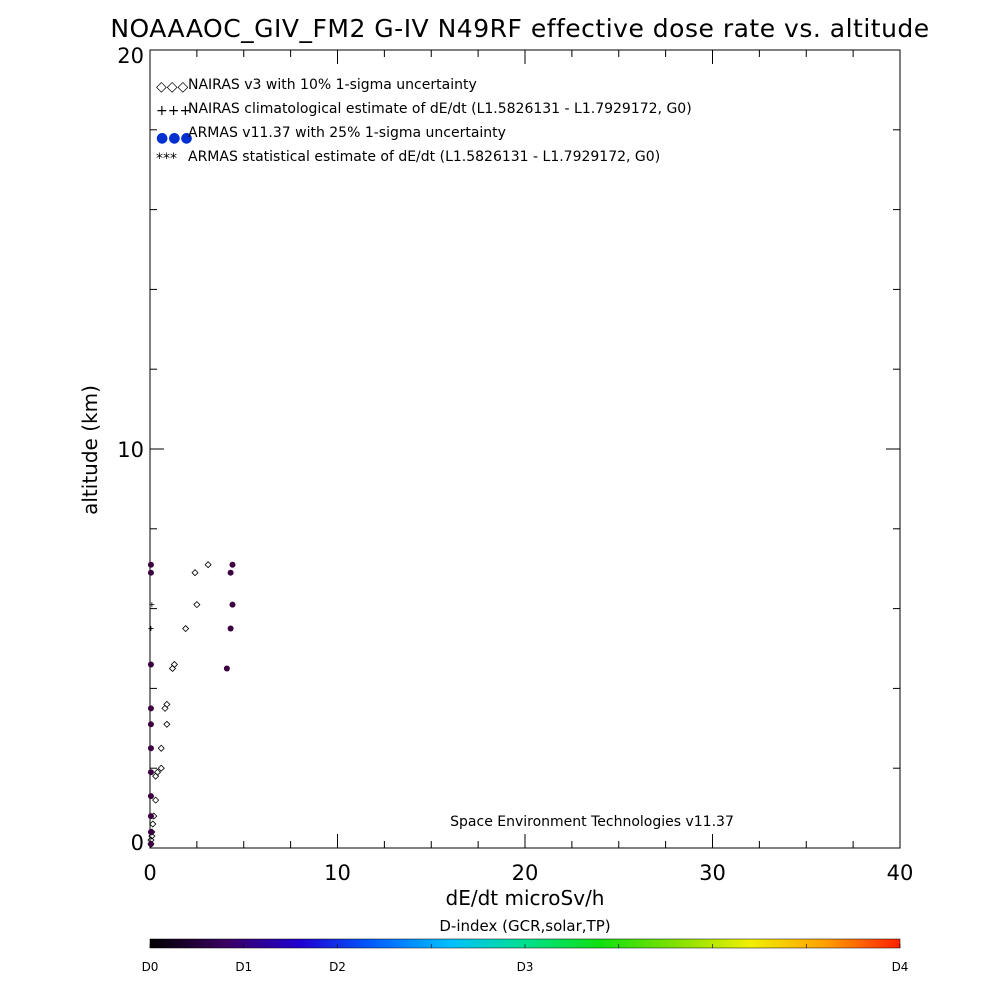  What do you see at coordinates (90, 450) in the screenshot?
I see `y-axis-label: altitude (km)` at bounding box center [90, 450].